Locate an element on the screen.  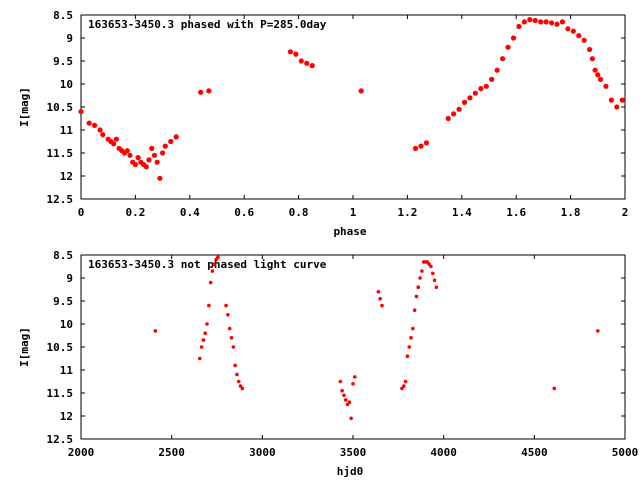
phased-x-tick-label: 0 is located at coordinates (81, 212).